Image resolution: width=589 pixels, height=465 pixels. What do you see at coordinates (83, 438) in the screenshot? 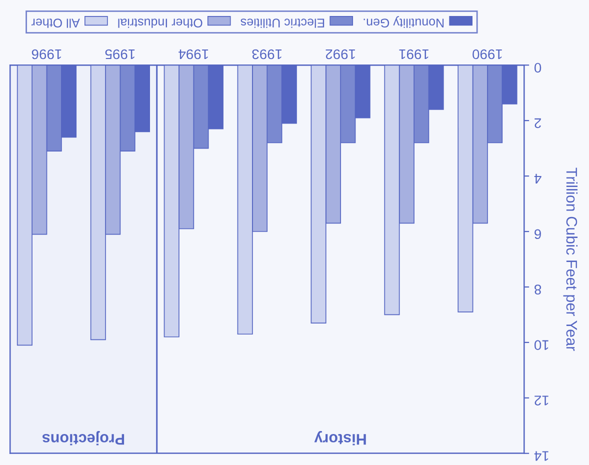
I see `band-label: Projections` at bounding box center [83, 438].